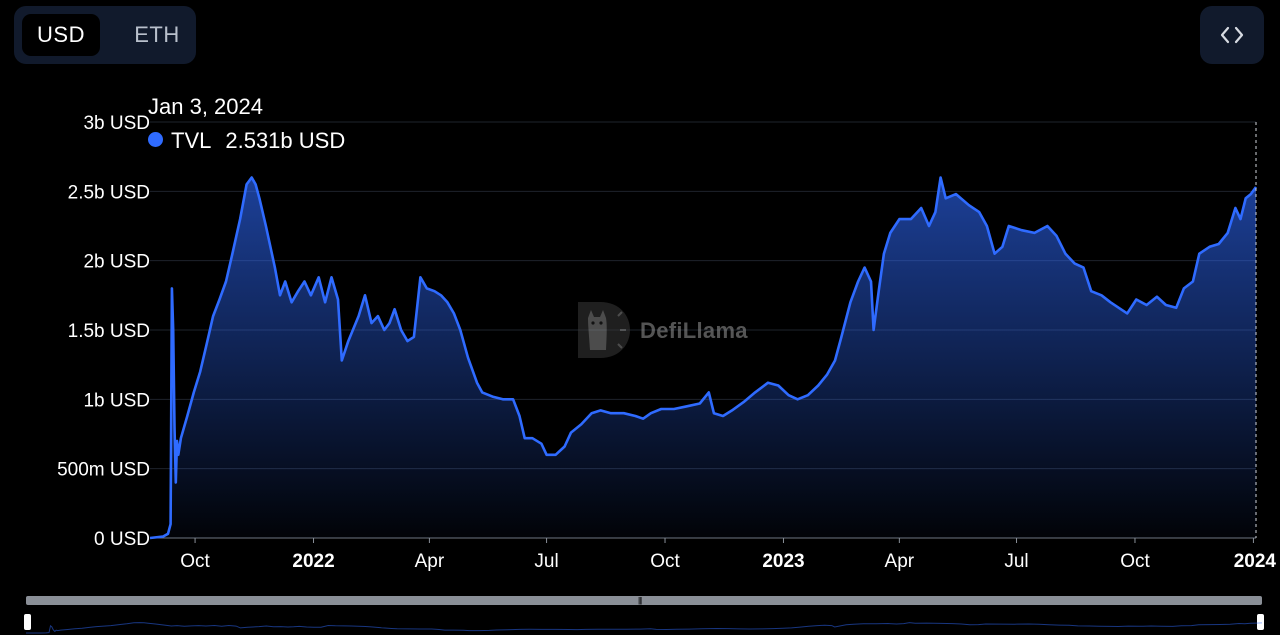  I want to click on tooltip-series-row: TVL 2.531b USD, so click(246, 141).